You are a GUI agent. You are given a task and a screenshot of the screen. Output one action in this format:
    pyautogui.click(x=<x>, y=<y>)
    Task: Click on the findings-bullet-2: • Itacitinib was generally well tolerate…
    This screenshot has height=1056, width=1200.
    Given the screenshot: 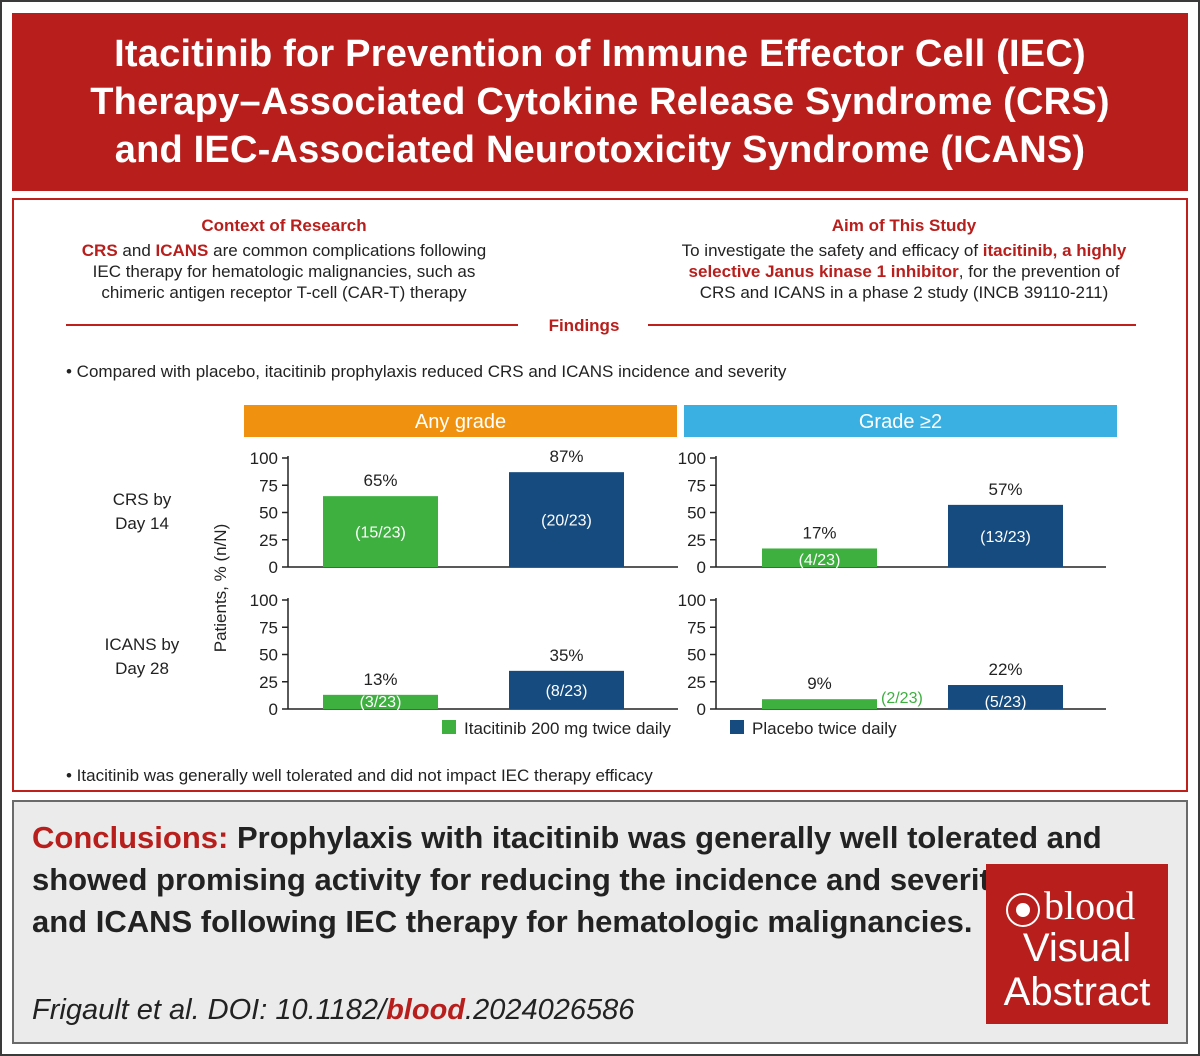 What is the action you would take?
    pyautogui.click(x=359, y=775)
    